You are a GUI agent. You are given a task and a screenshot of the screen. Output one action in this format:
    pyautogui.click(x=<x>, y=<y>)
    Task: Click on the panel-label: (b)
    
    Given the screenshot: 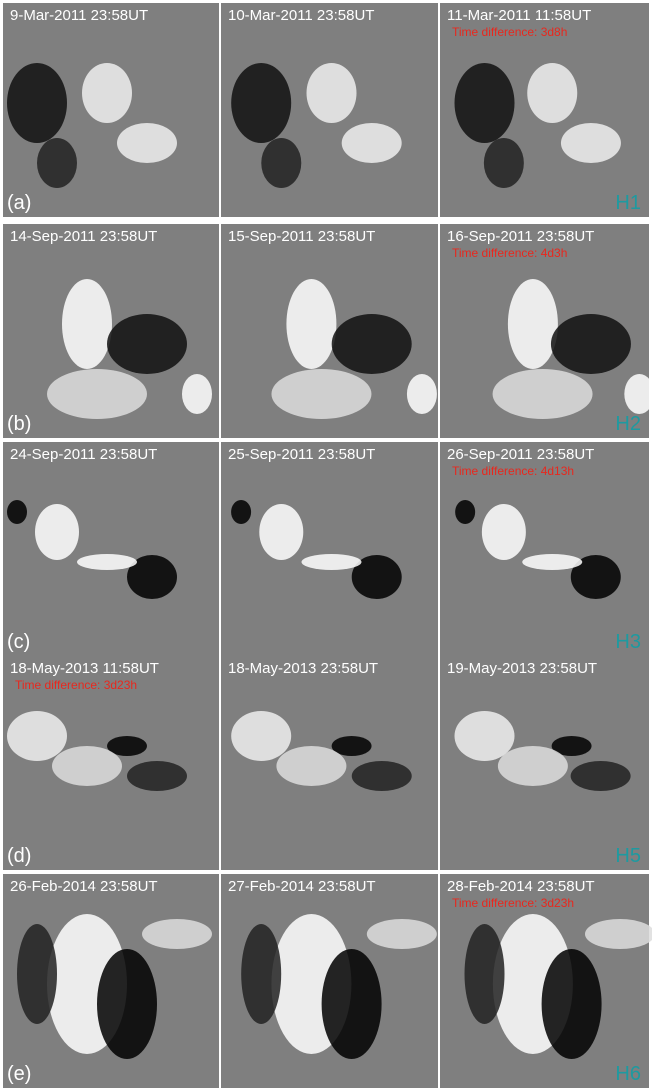 What is the action you would take?
    pyautogui.click(x=19, y=424)
    